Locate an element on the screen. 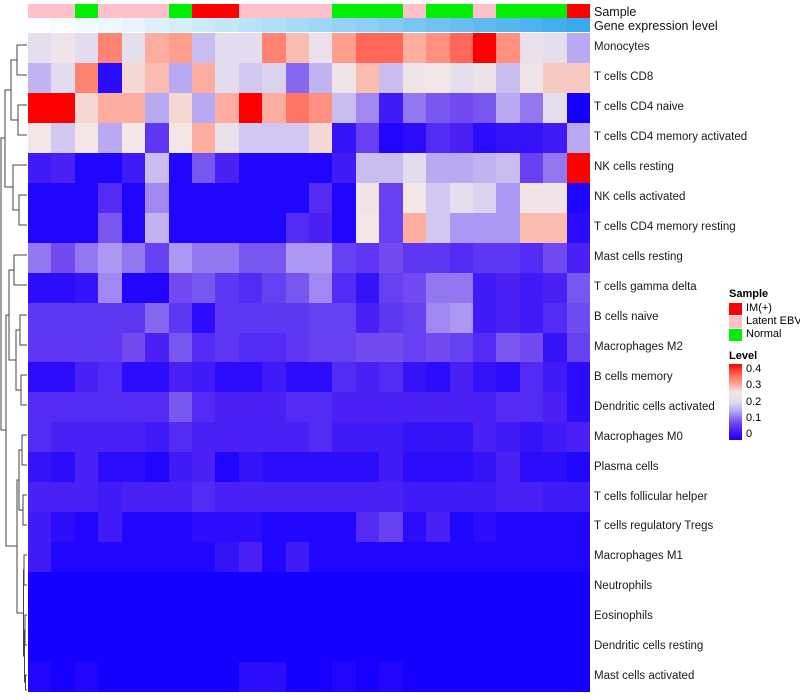  row-label: T cells CD4 memory resting is located at coordinates (665, 226).